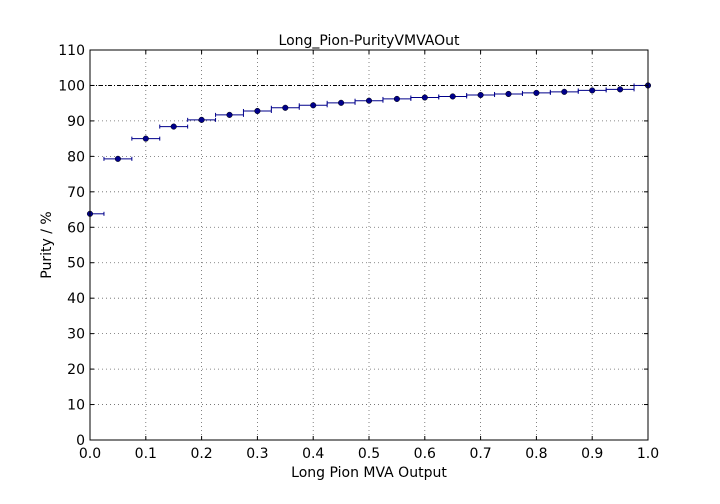 The height and width of the screenshot is (504, 720). I want to click on x-tick-label: 1.0, so click(648, 454).